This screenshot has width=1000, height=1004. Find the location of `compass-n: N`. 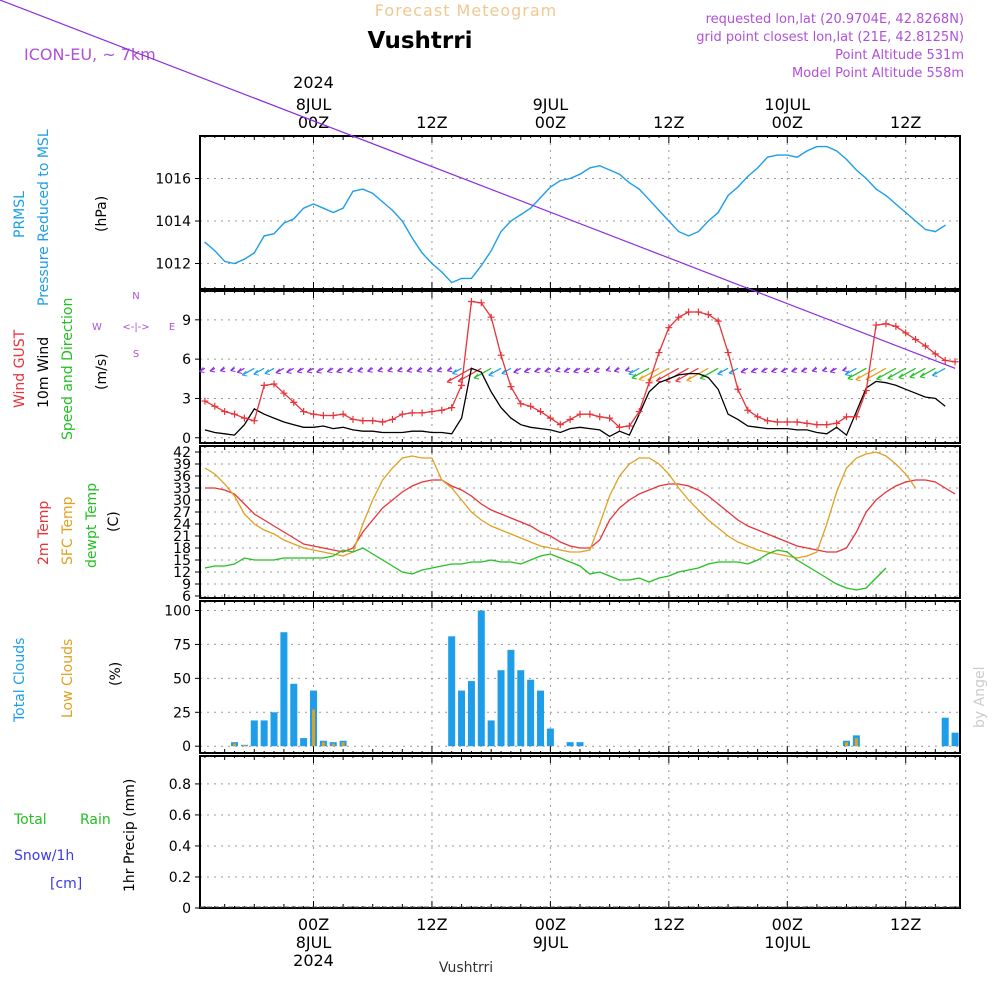

compass-n: N is located at coordinates (135, 296).